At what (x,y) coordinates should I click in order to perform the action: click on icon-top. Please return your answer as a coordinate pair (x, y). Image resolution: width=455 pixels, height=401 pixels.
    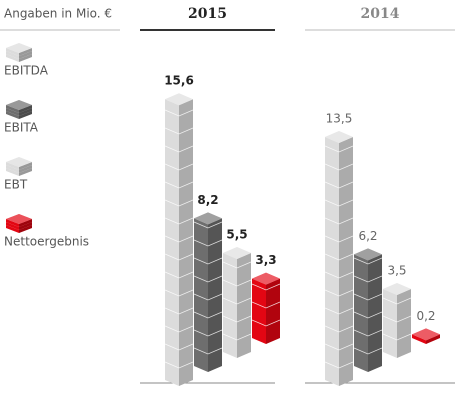
    Looking at the image, I should click on (19, 48).